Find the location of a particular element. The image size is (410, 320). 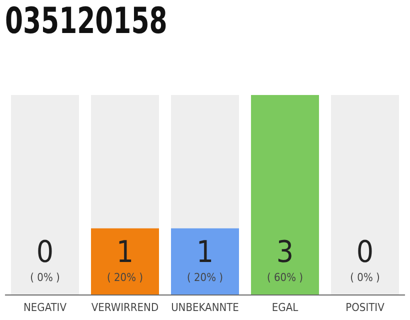

data-label: 3 ( 60% ) is located at coordinates (285, 259).